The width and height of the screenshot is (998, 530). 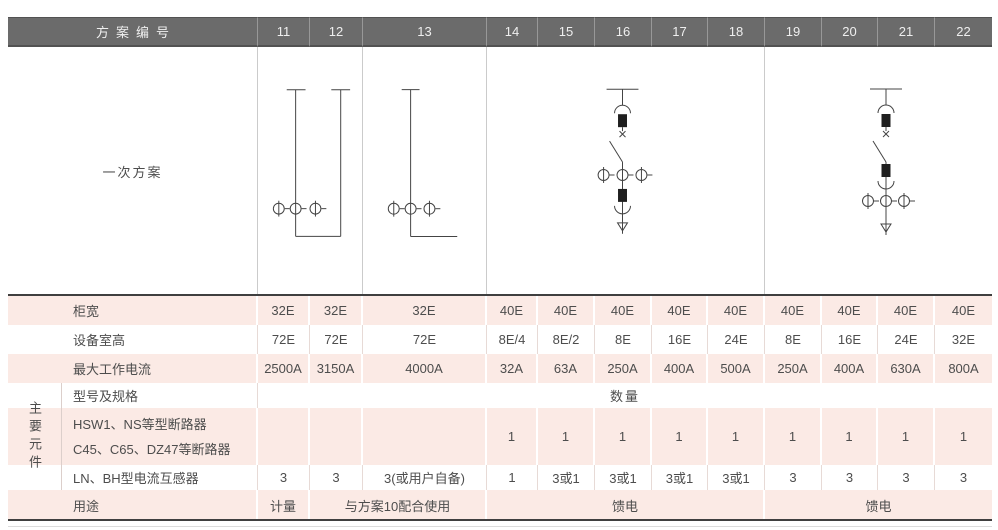 I want to click on cabinet-width-label: 柜宽, so click(x=133, y=310).